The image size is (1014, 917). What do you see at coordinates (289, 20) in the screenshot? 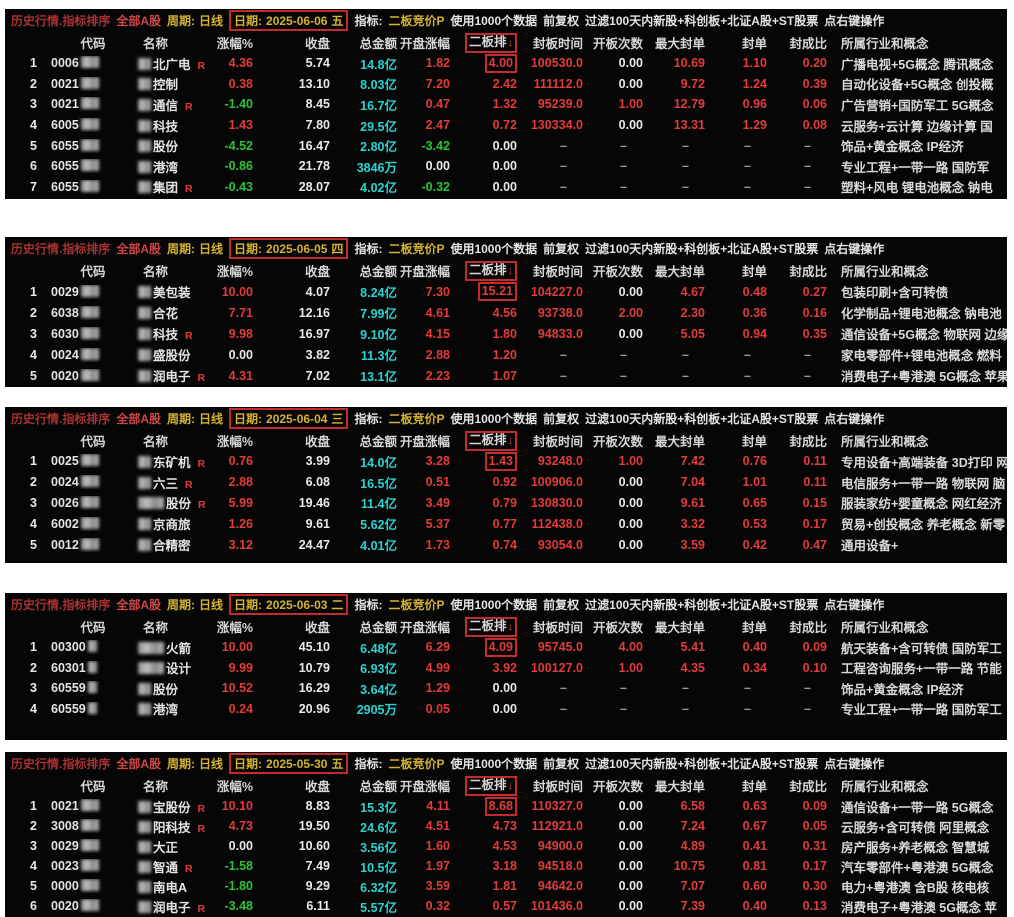
I see `toolbar-date-box: 日期: 2025-06-06 五` at bounding box center [289, 20].